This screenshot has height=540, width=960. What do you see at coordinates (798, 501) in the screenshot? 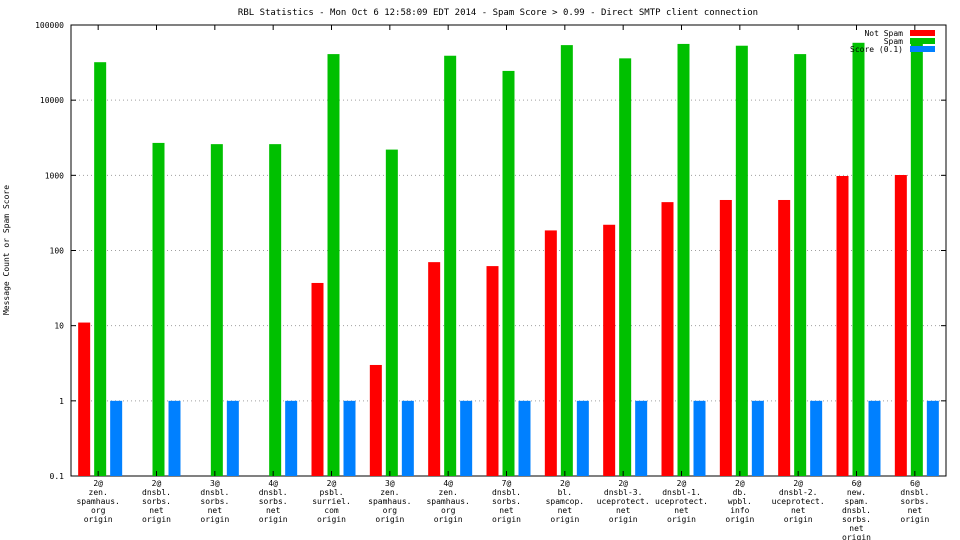
I see `x-tick-label: 2@ dnsbl-2. uceprotect. net origin` at bounding box center [798, 501].